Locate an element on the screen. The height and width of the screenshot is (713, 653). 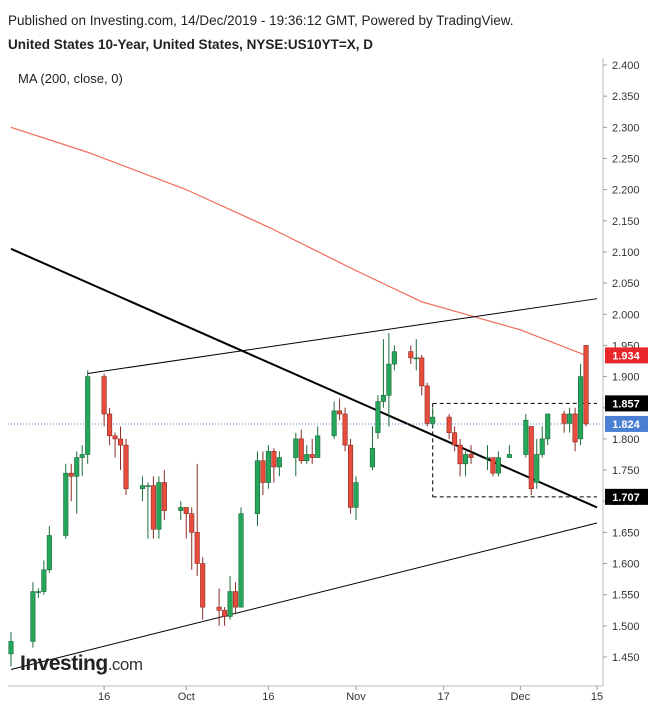
logo-suffix: .com is located at coordinates (125, 664).